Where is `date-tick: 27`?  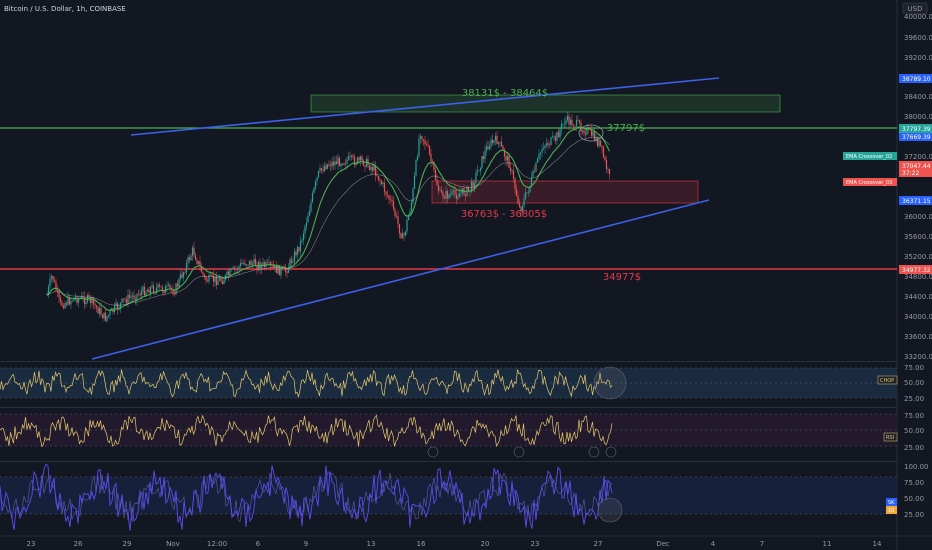
date-tick: 27 is located at coordinates (598, 544).